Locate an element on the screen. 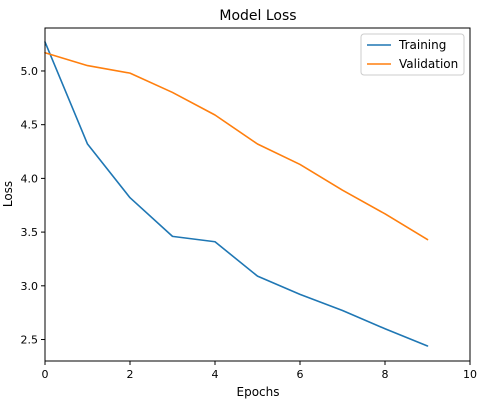  x-axis: 0 2 4 6 8 10 is located at coordinates (259, 371).